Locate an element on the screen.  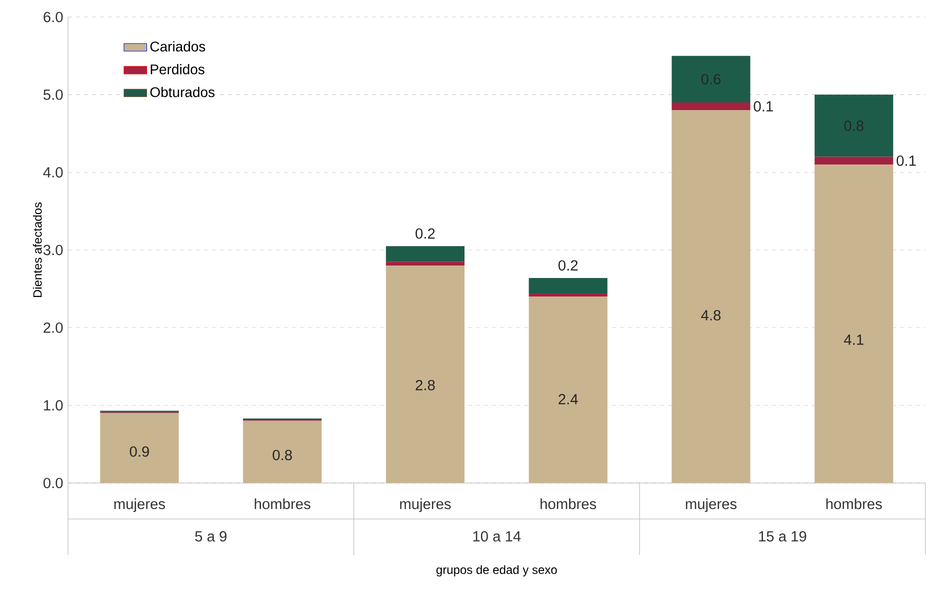
y-tick-label: 4.0 is located at coordinates (53, 172).